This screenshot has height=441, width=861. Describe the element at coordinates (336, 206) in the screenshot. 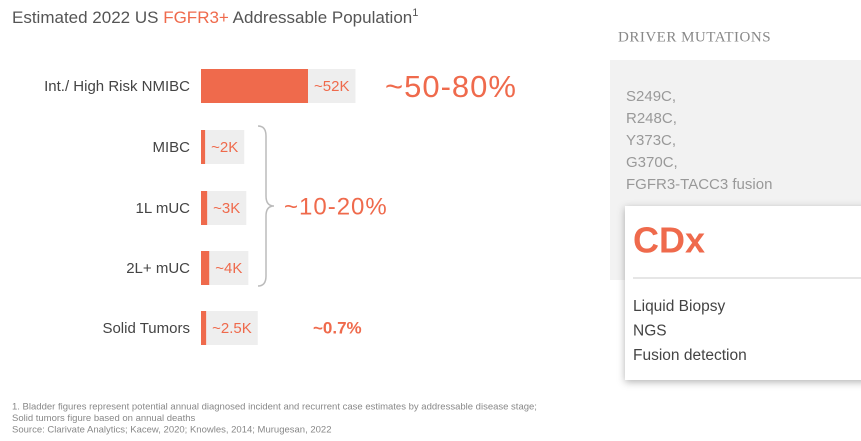

I see `annotation: ~10-20%` at that location.